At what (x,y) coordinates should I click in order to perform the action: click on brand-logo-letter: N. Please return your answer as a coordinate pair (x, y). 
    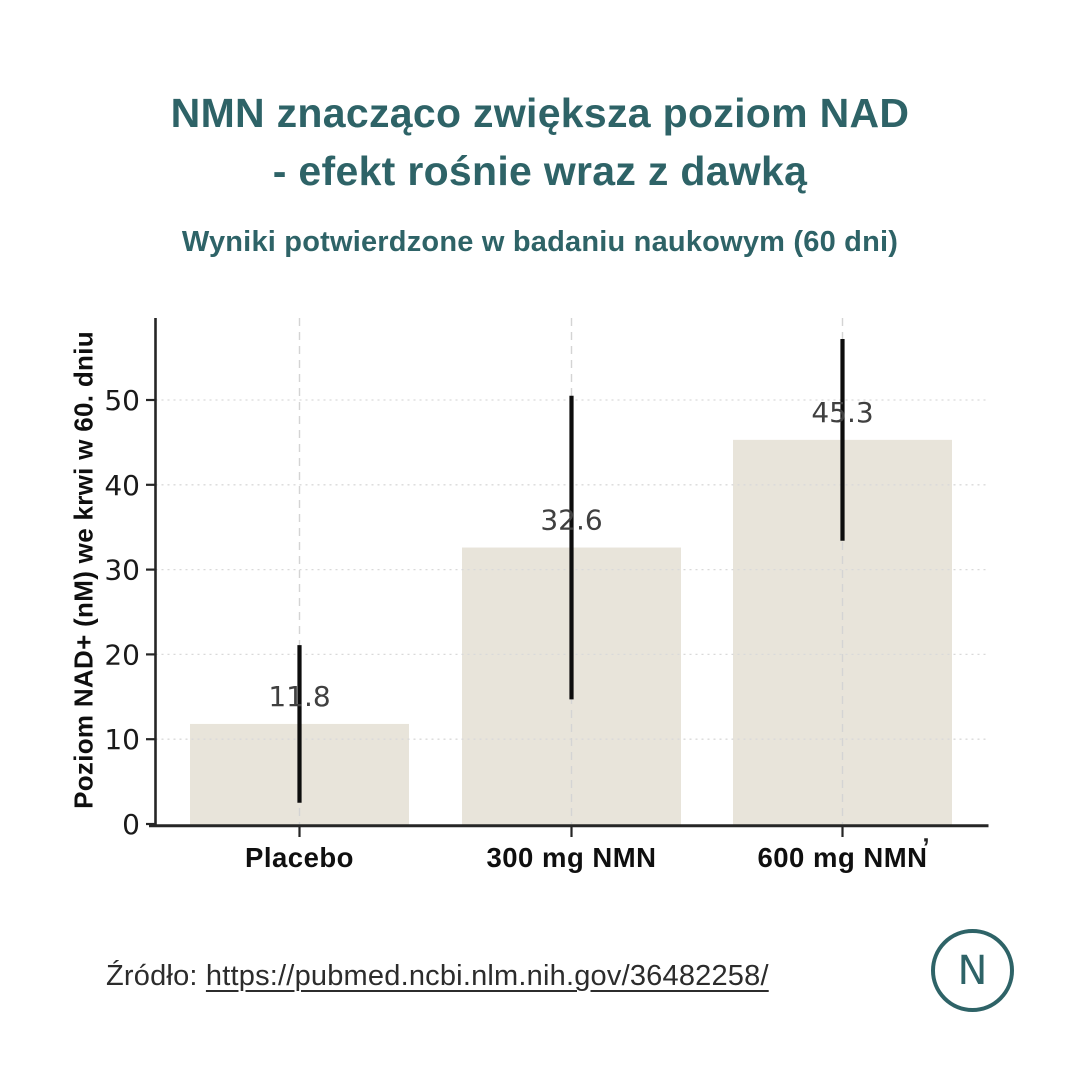
    Looking at the image, I should click on (972, 970).